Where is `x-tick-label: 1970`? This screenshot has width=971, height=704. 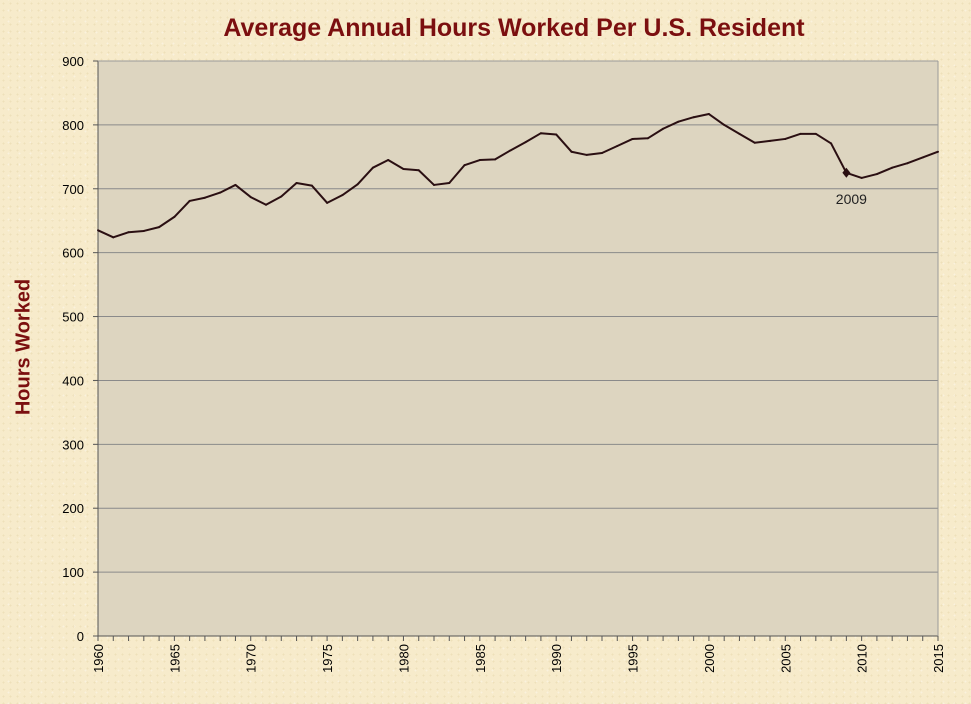 x-tick-label: 1970 is located at coordinates (251, 658).